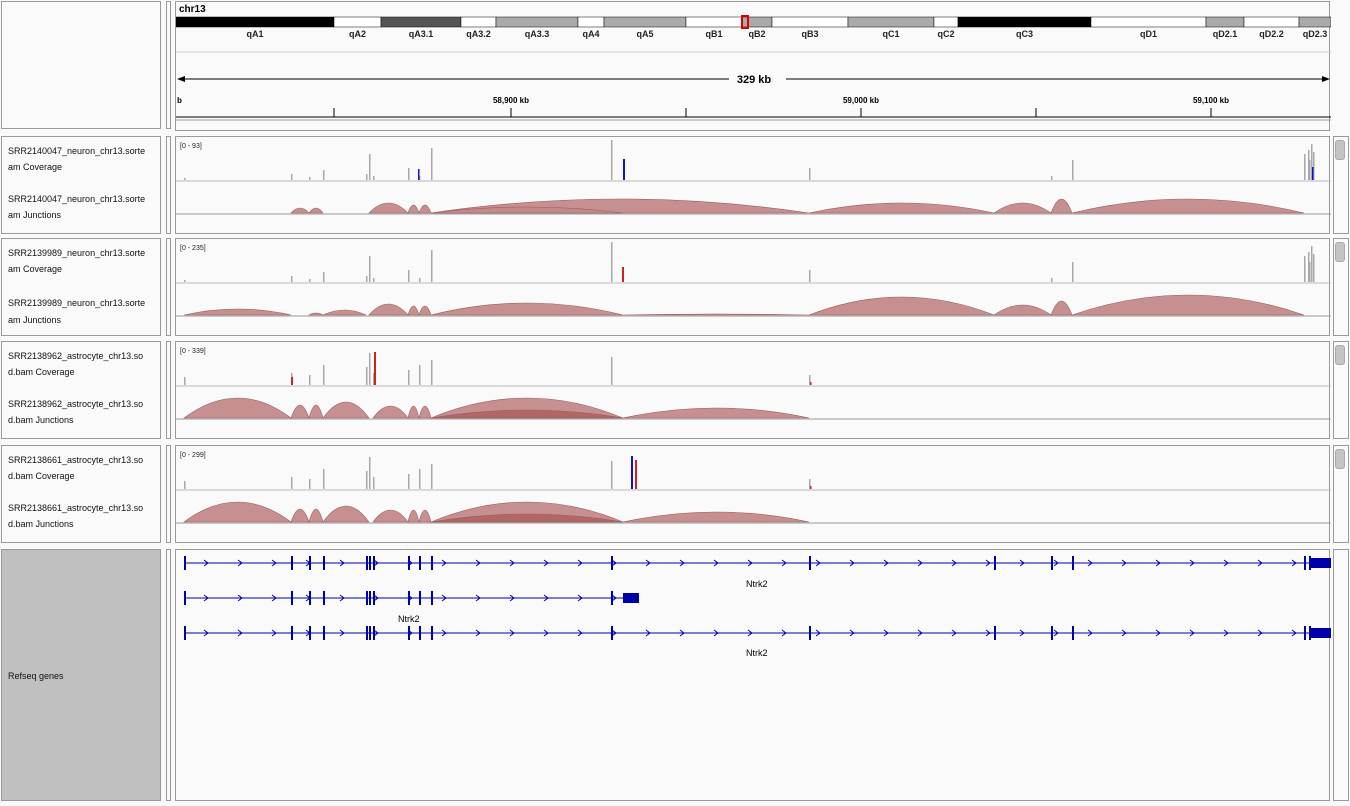 The image size is (1350, 806). I want to click on coverage-range-label: [0 - 93], so click(191, 146).